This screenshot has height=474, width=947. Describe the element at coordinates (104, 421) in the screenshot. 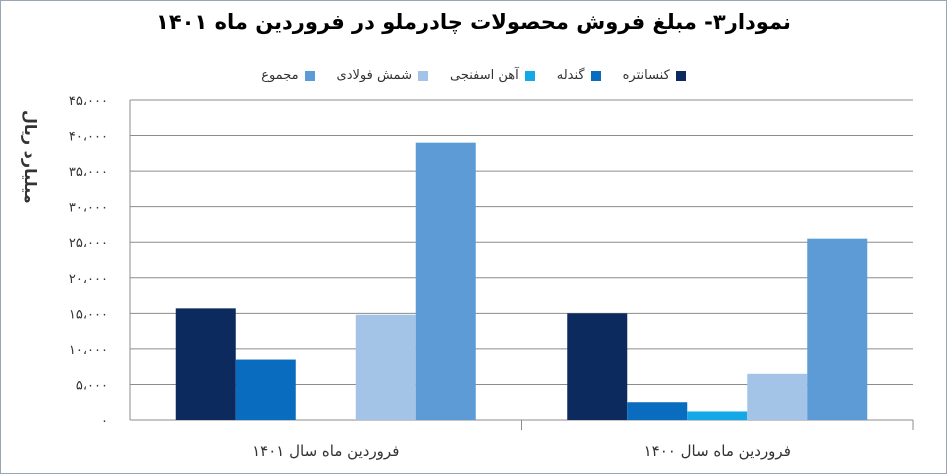

I see `y-tick-label: ۰` at that location.